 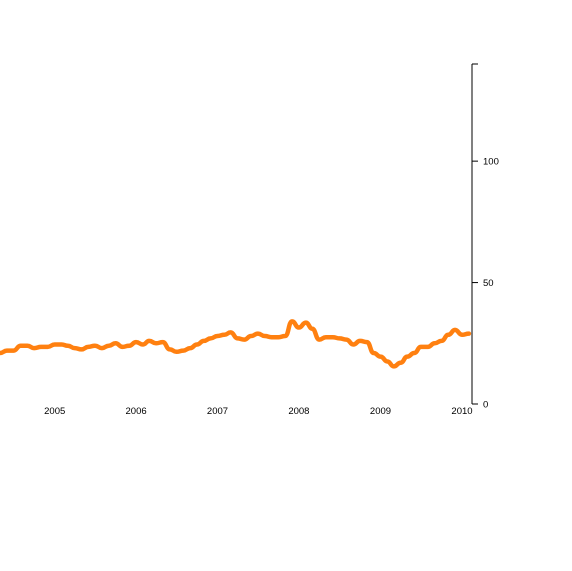 What do you see at coordinates (485, 237) in the screenshot?
I see `y-axis: 0 50 100` at bounding box center [485, 237].